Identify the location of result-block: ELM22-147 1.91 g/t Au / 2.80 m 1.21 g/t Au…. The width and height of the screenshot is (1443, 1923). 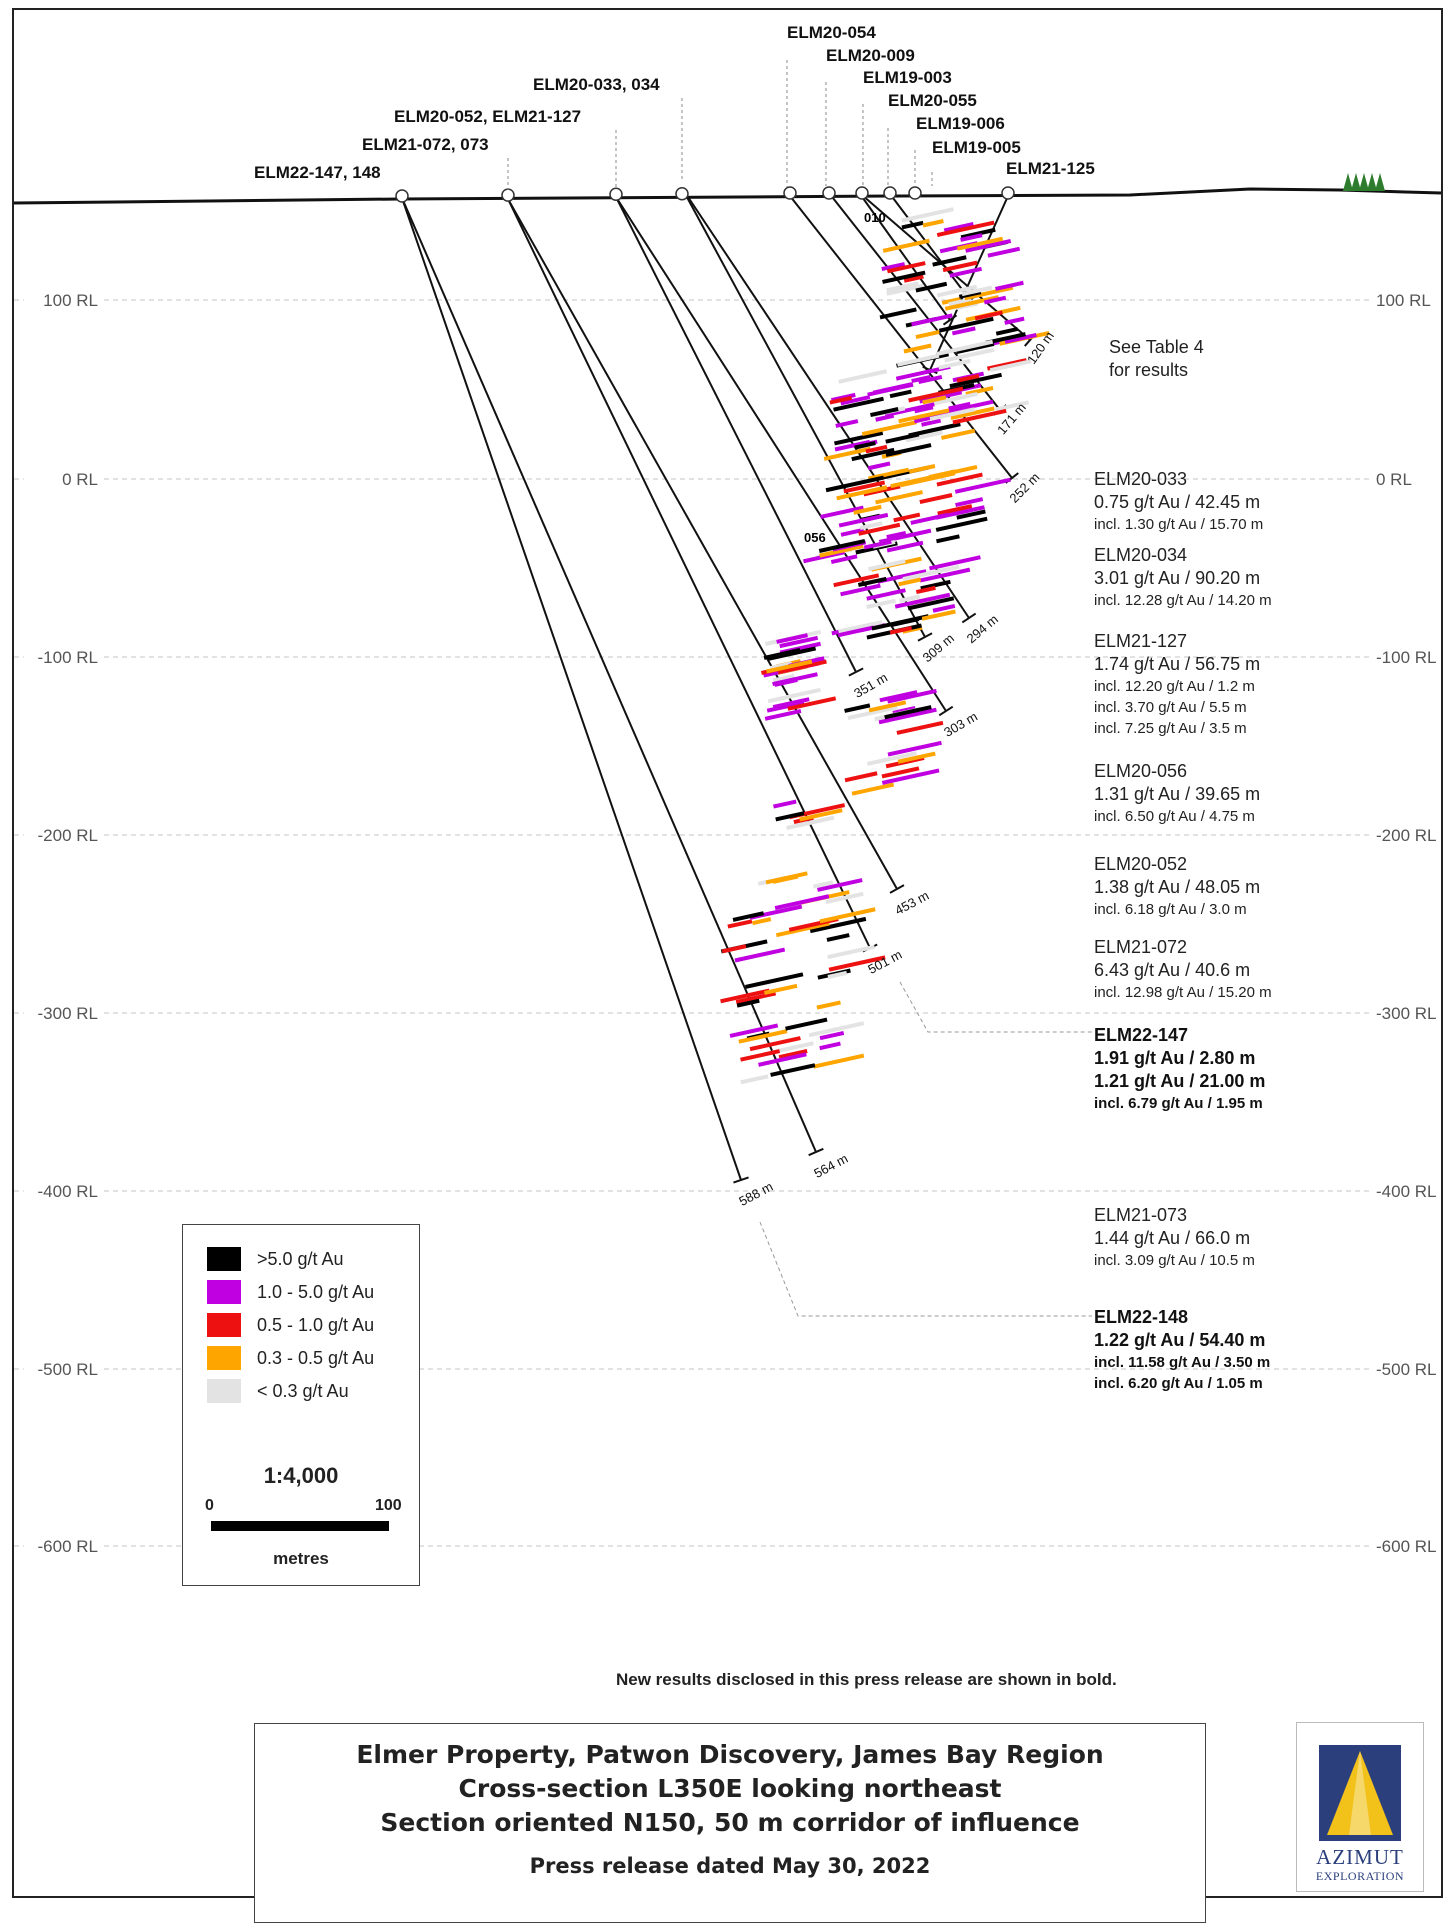
(1179, 1069).